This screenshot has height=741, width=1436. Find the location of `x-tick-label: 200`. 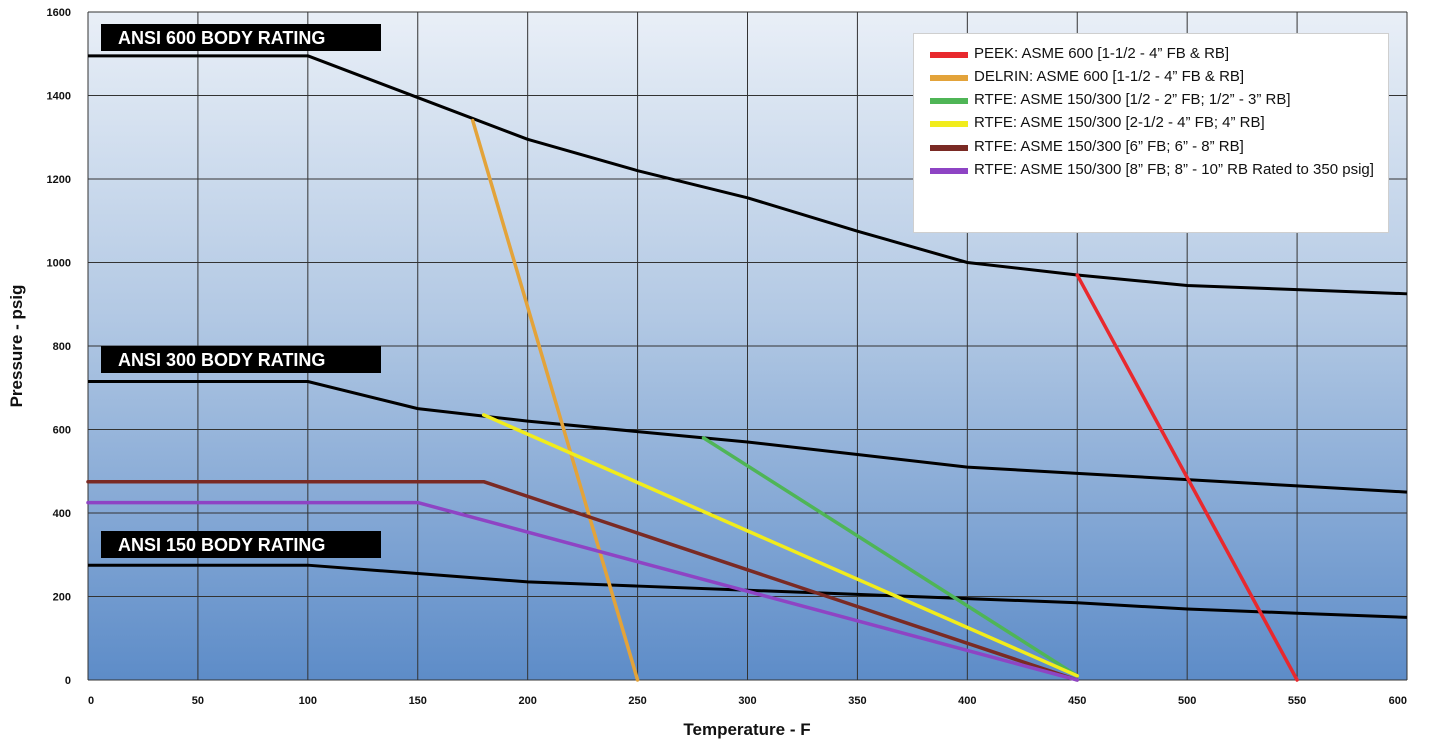

x-tick-label: 200 is located at coordinates (527, 701).